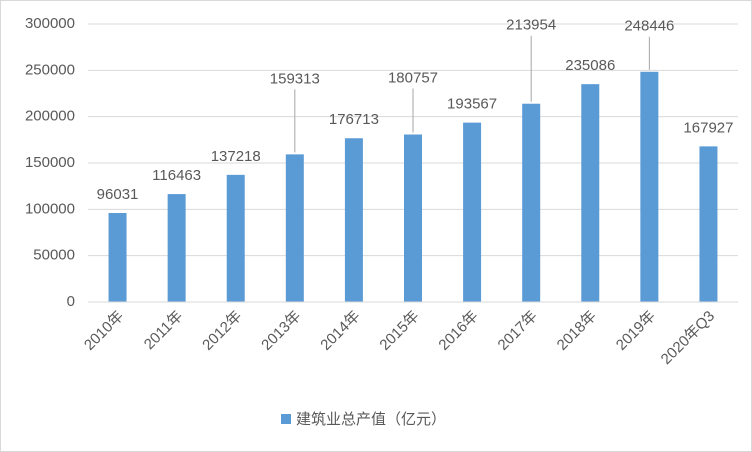 This screenshot has width=752, height=452. I want to click on value-label: 193567, so click(472, 104).